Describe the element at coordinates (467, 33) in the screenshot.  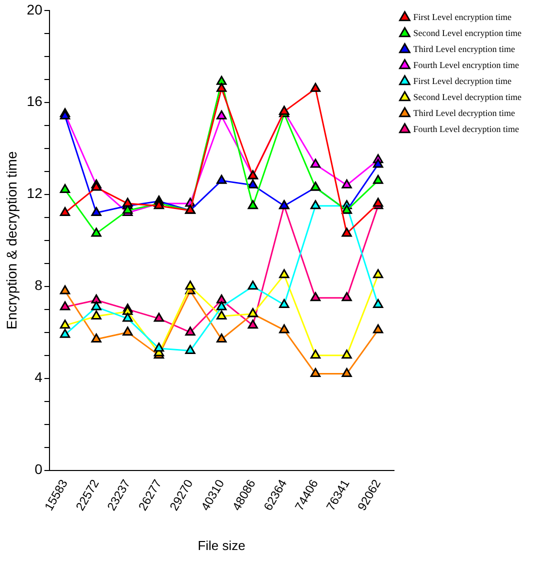
I see `legend-label: Second Level encryption time` at that location.